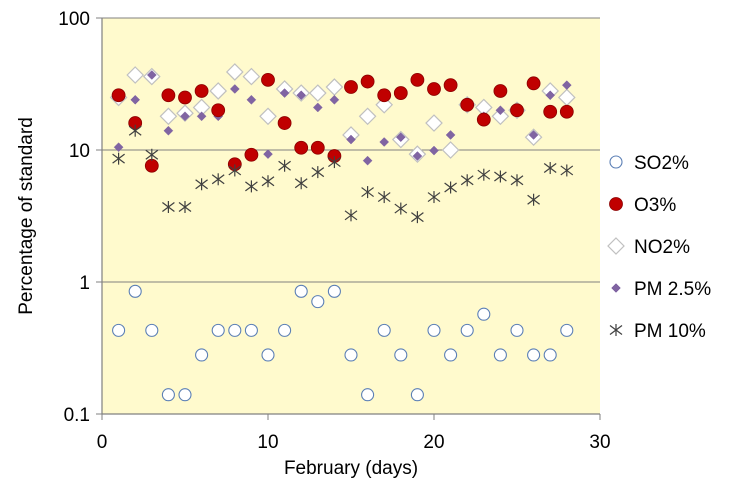 Image resolution: width=738 pixels, height=487 pixels. I want to click on legend-label: PM 2.5%, so click(672, 289).